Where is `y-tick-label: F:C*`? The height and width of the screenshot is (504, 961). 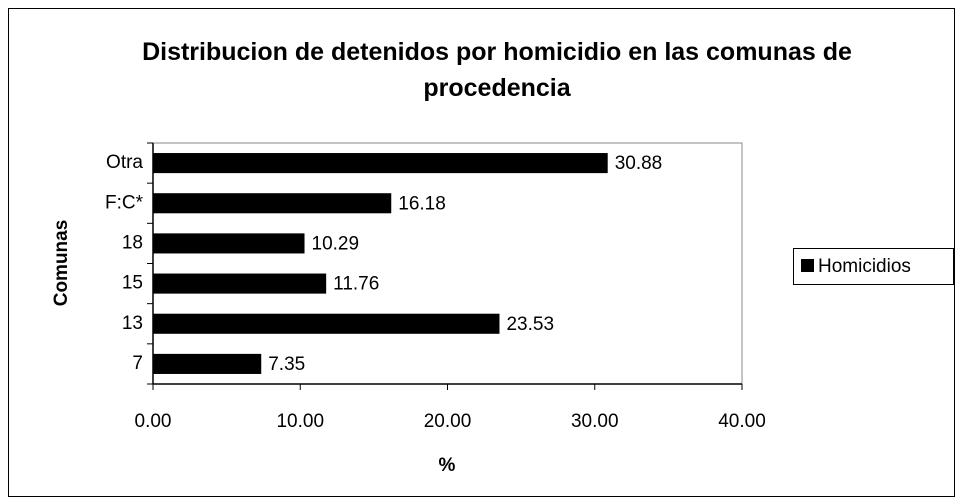
y-tick-label: F:C* is located at coordinates (124, 202).